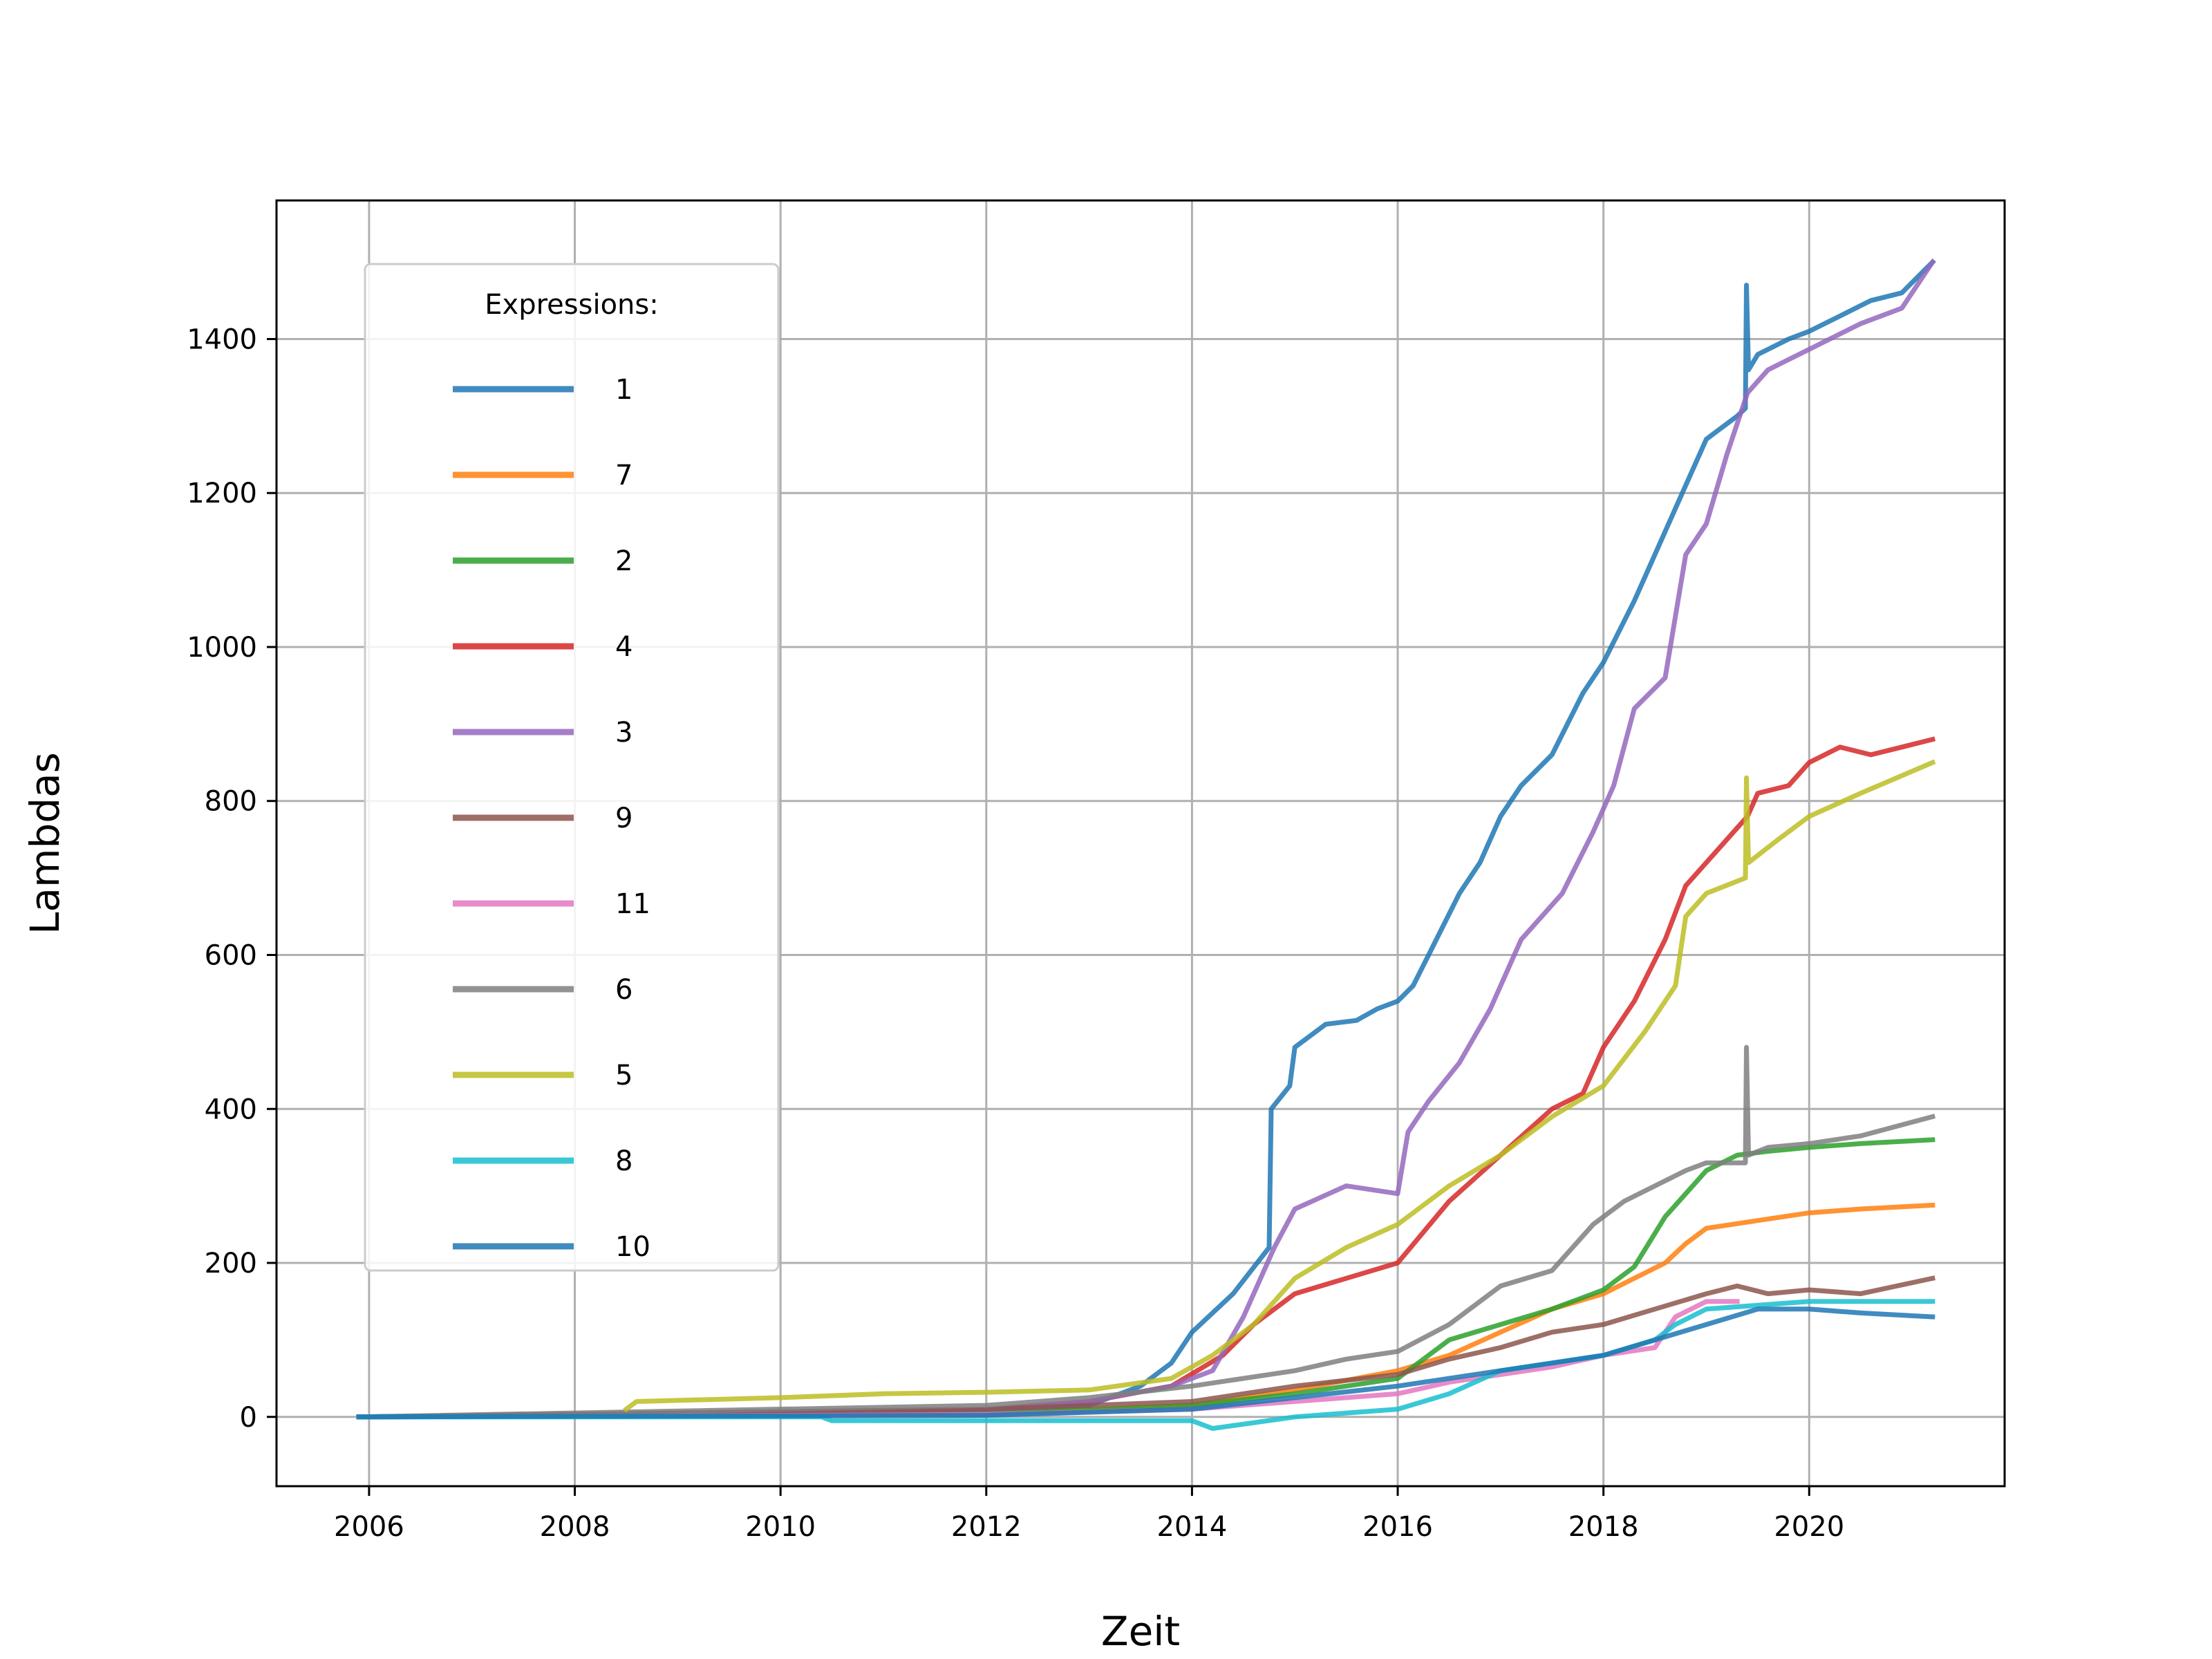 The width and height of the screenshot is (2212, 1659). I want to click on legend: Expressions: 1 7 2 4 3 9 11 6 5 8 10, so click(572, 767).